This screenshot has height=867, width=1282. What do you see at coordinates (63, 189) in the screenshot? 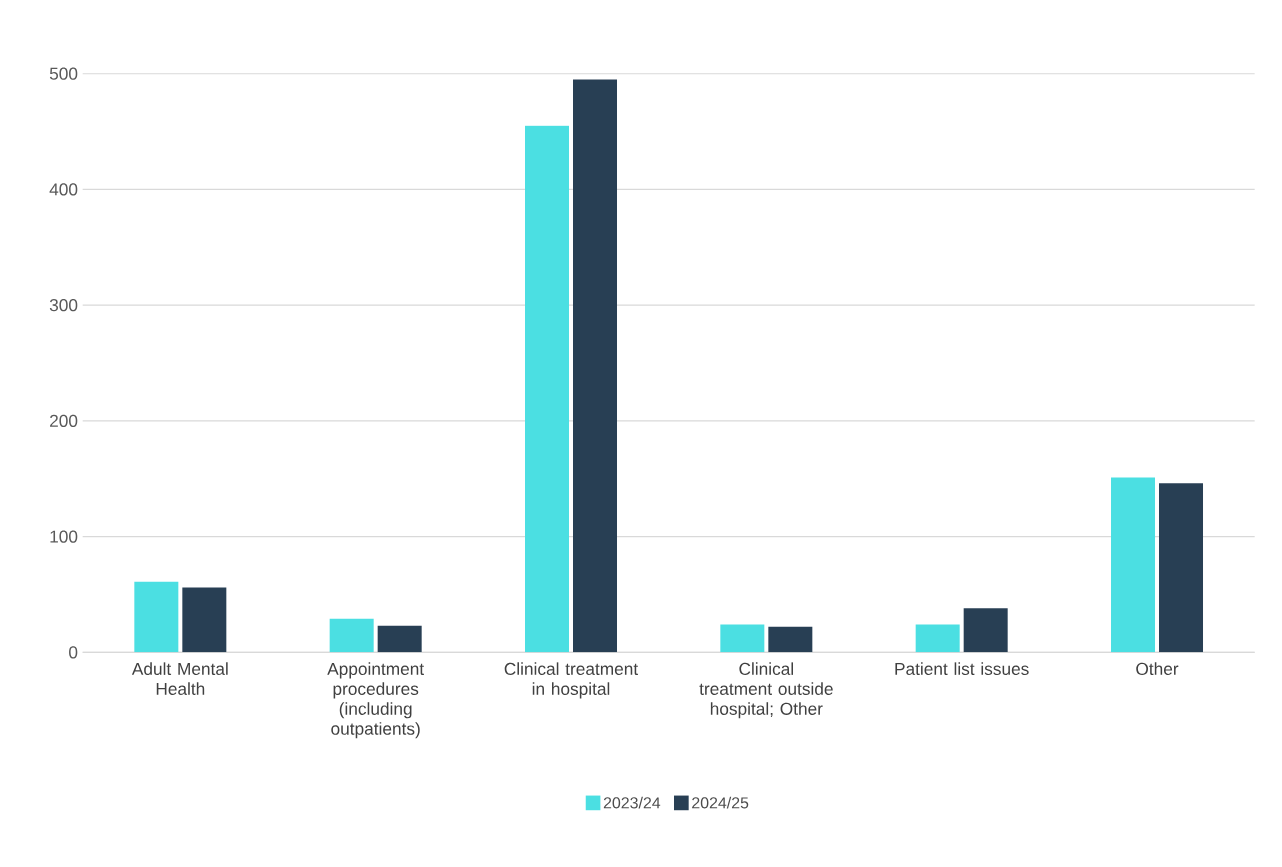
I see `y-tick-label: 400` at bounding box center [63, 189].